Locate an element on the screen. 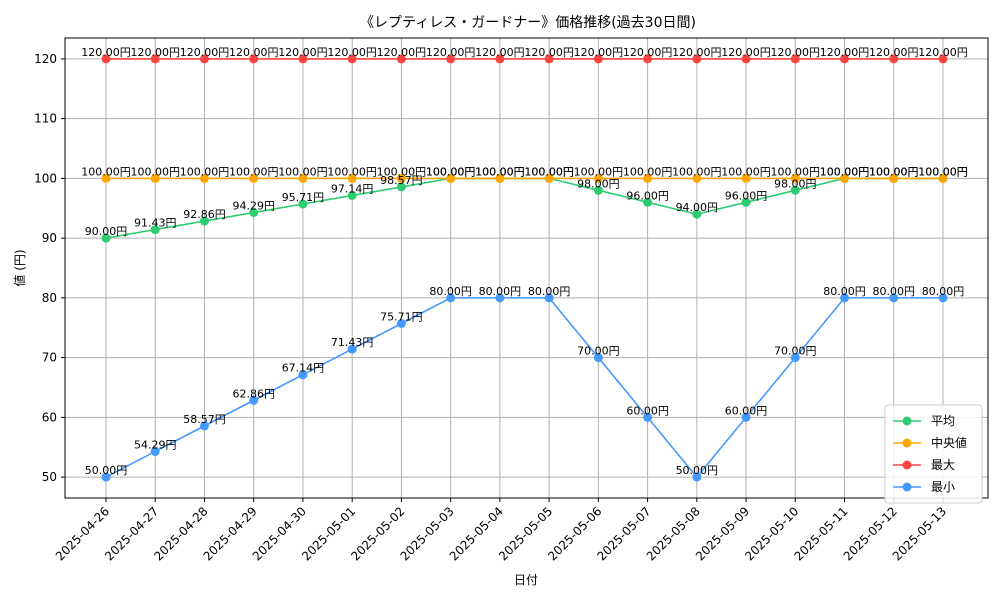  data-label: 62.86円 is located at coordinates (253, 393).